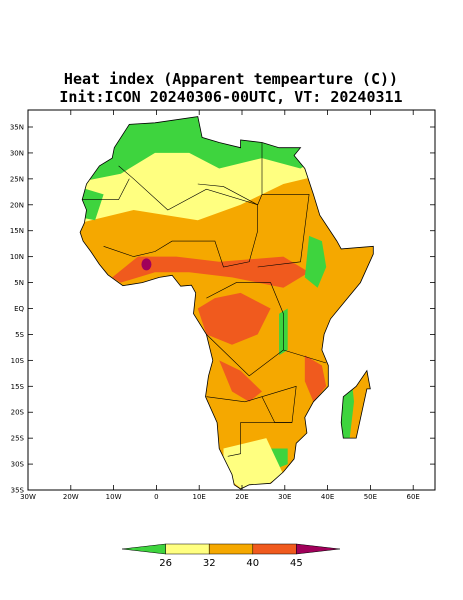  I want to click on zone-yellow-sa, so click(253, 463).